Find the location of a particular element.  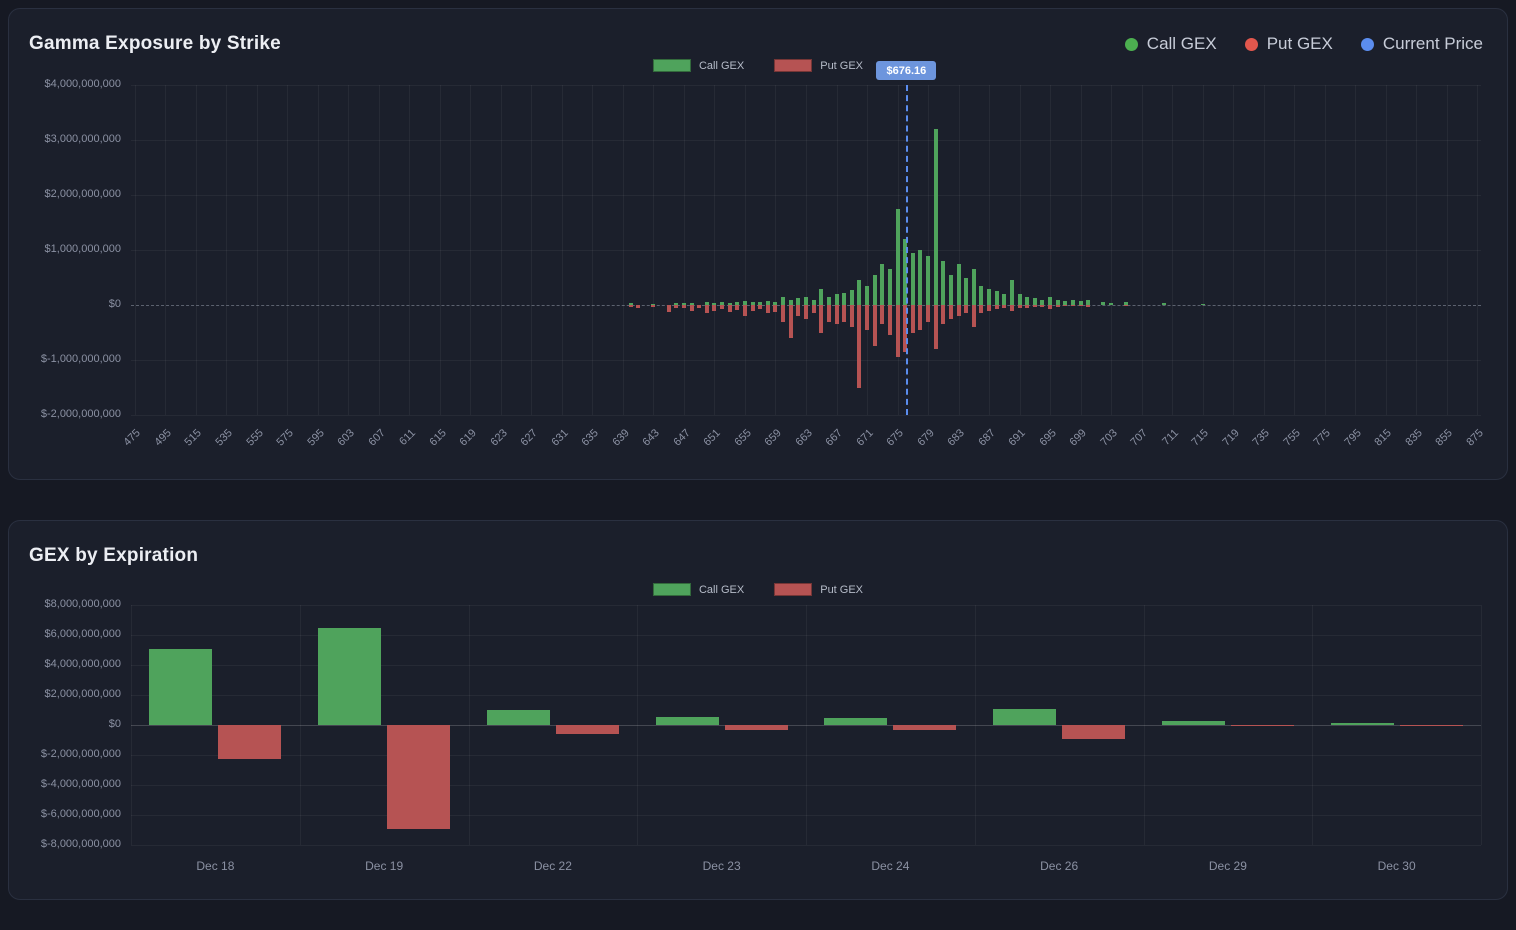

legend-label-put-gex: Put GEX is located at coordinates (1299, 43).